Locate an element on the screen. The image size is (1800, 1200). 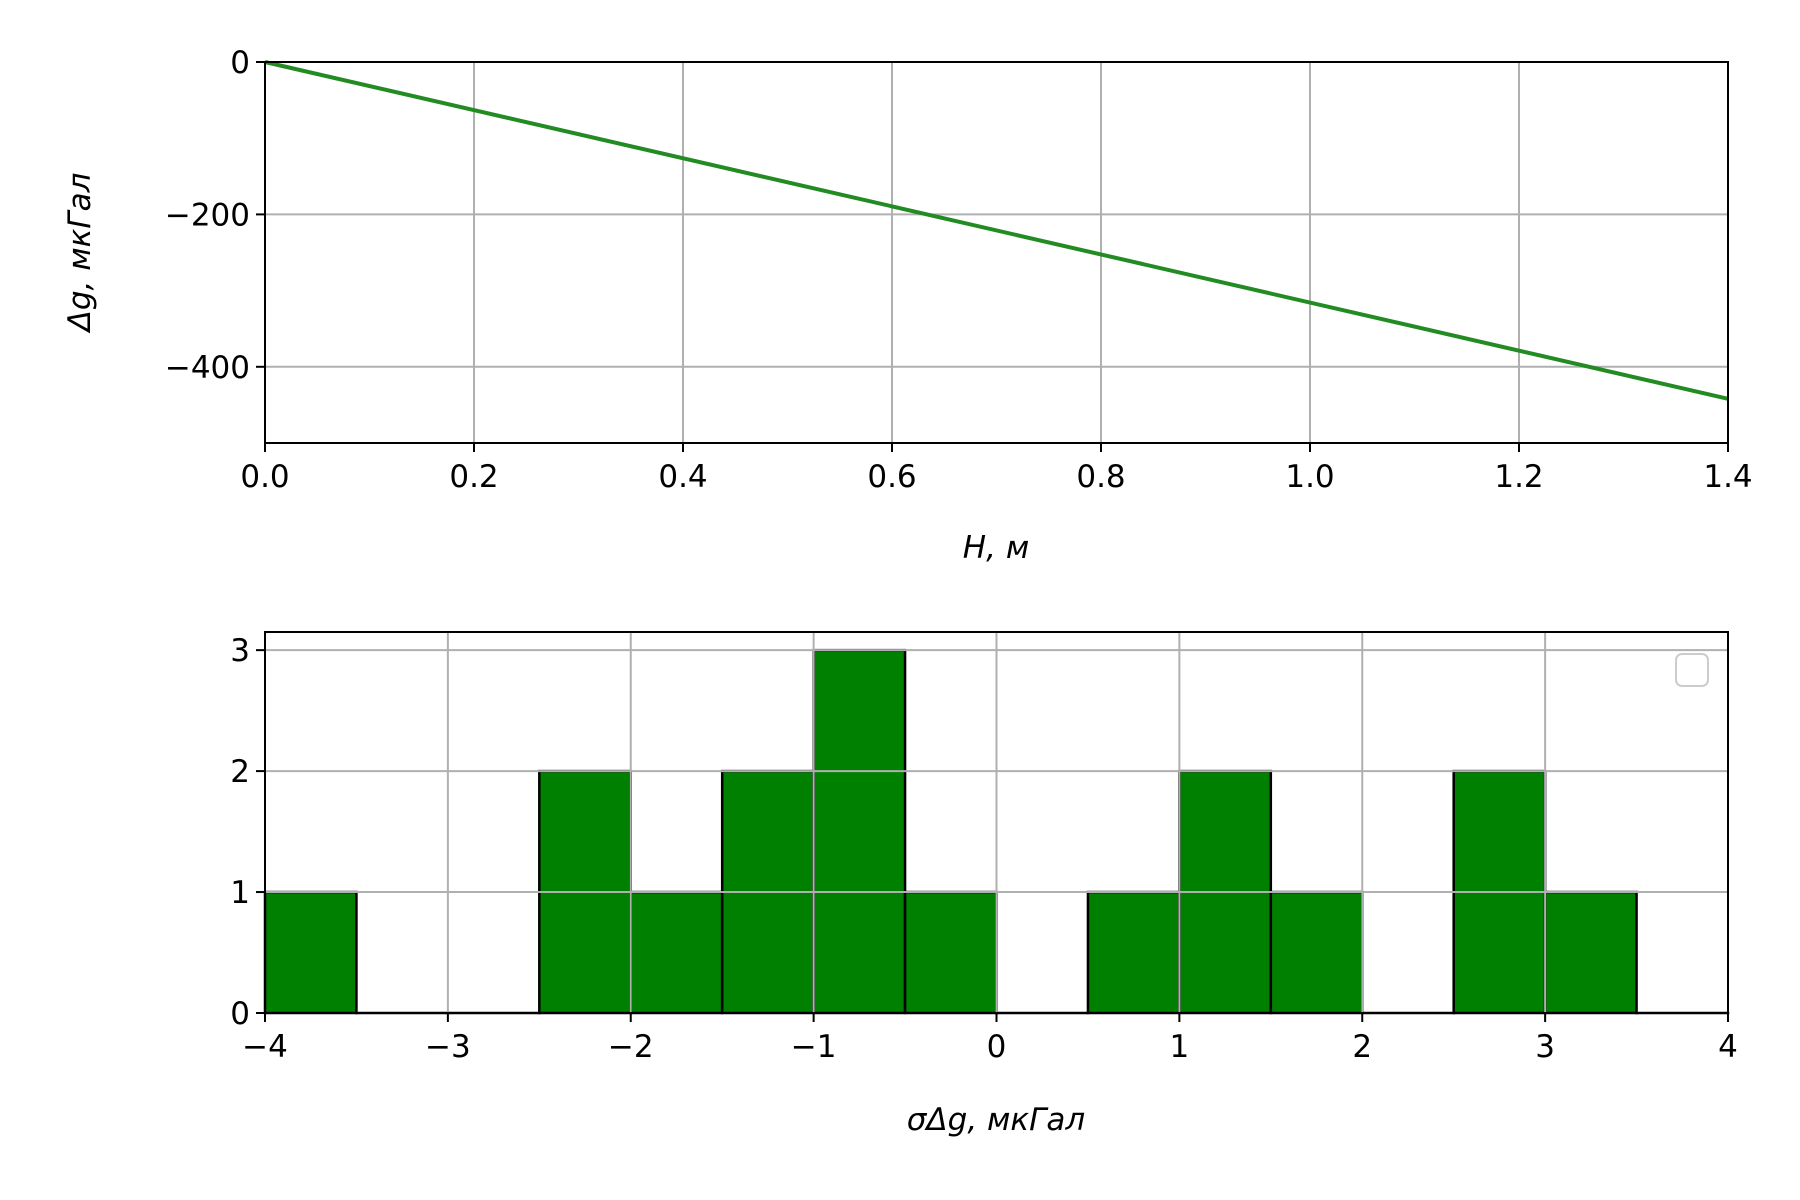
histogram-y-tick-label: 3 is located at coordinates (240, 651).